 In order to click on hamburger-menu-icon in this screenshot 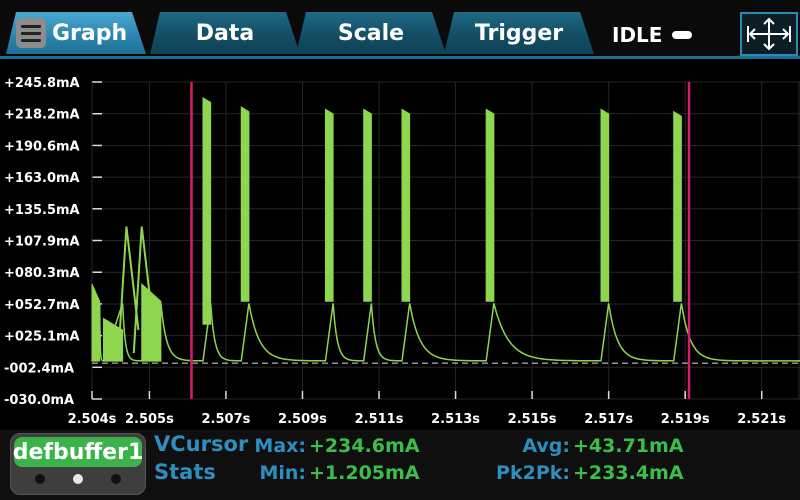, I will do `click(31, 33)`.